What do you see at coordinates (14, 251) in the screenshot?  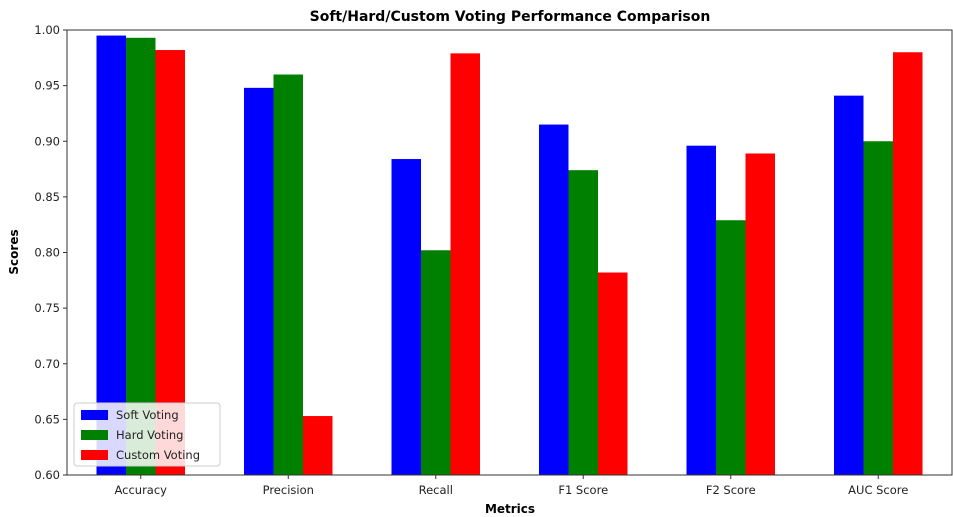 I see `y-axis-label: Scores` at bounding box center [14, 251].